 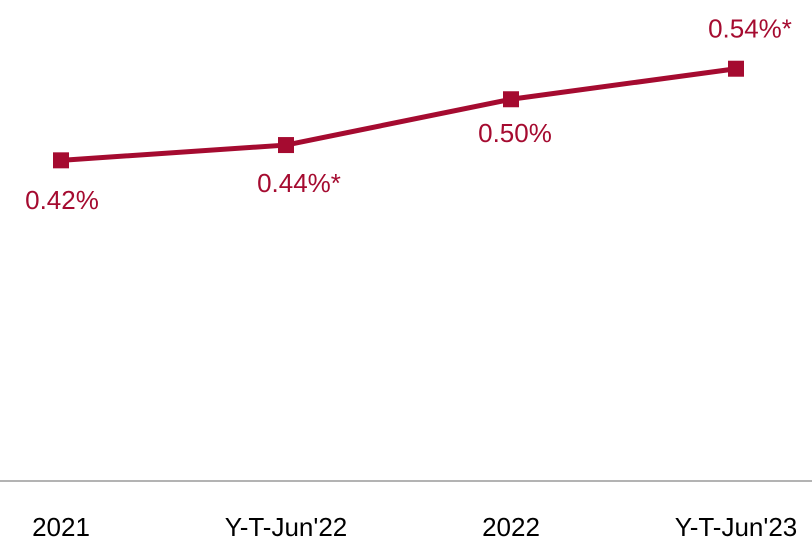 I want to click on x-tick-label: 2021, so click(x=61, y=527).